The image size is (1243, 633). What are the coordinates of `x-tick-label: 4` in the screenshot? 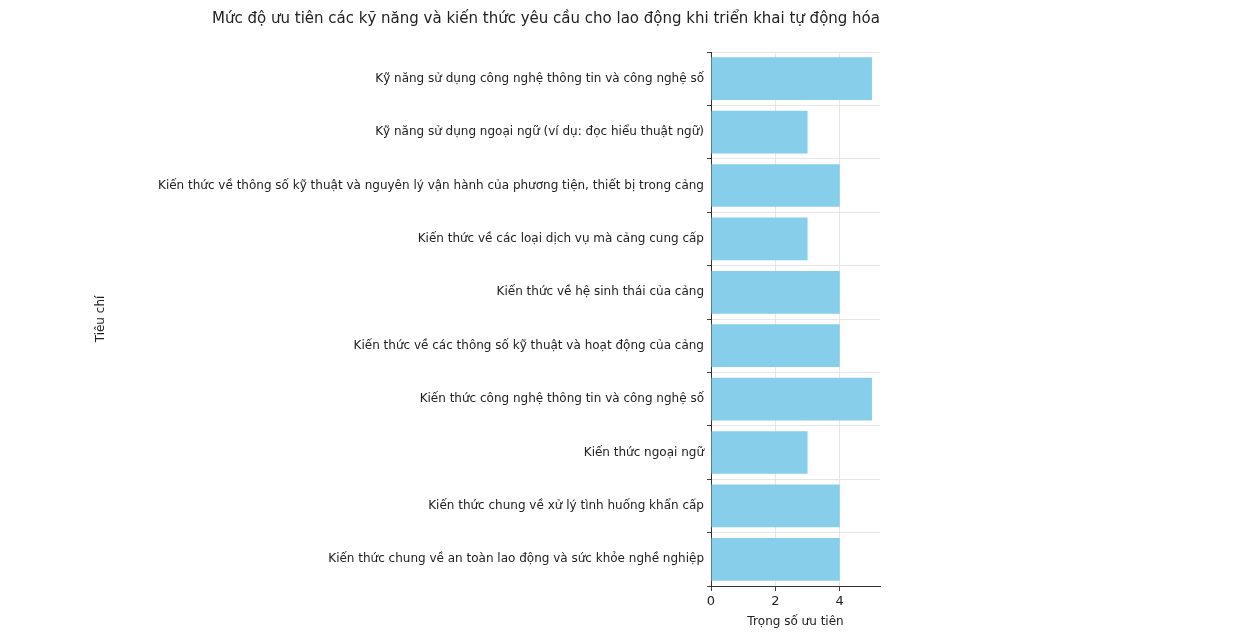 It's located at (839, 601).